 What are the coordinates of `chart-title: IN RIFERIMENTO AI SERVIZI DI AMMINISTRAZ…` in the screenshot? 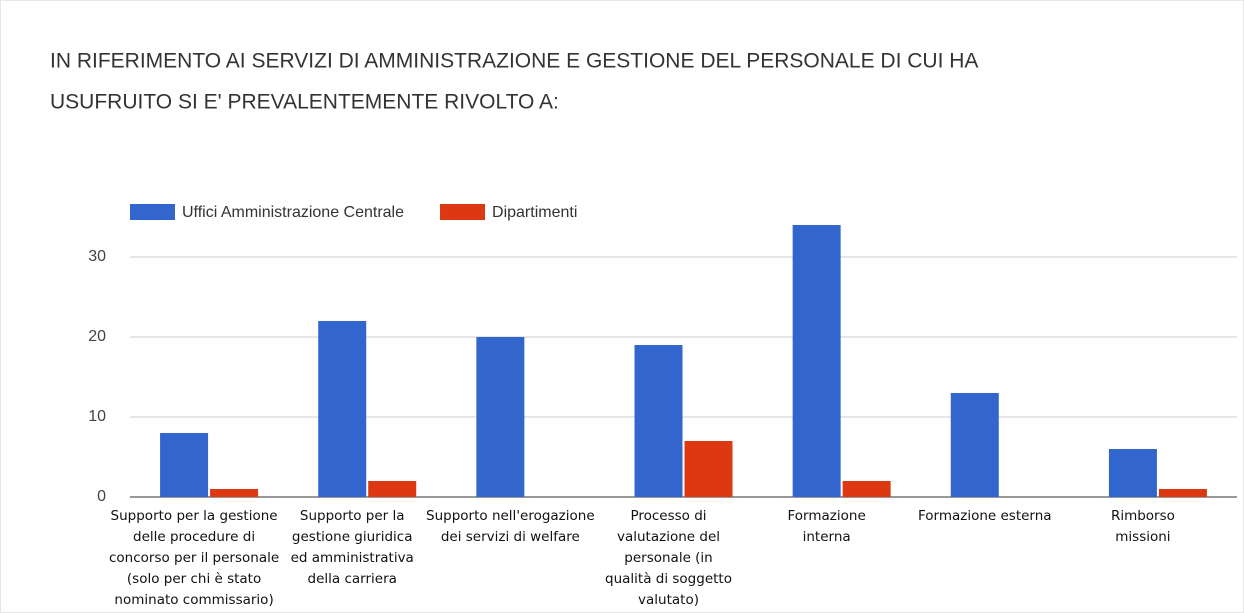 It's located at (514, 61).